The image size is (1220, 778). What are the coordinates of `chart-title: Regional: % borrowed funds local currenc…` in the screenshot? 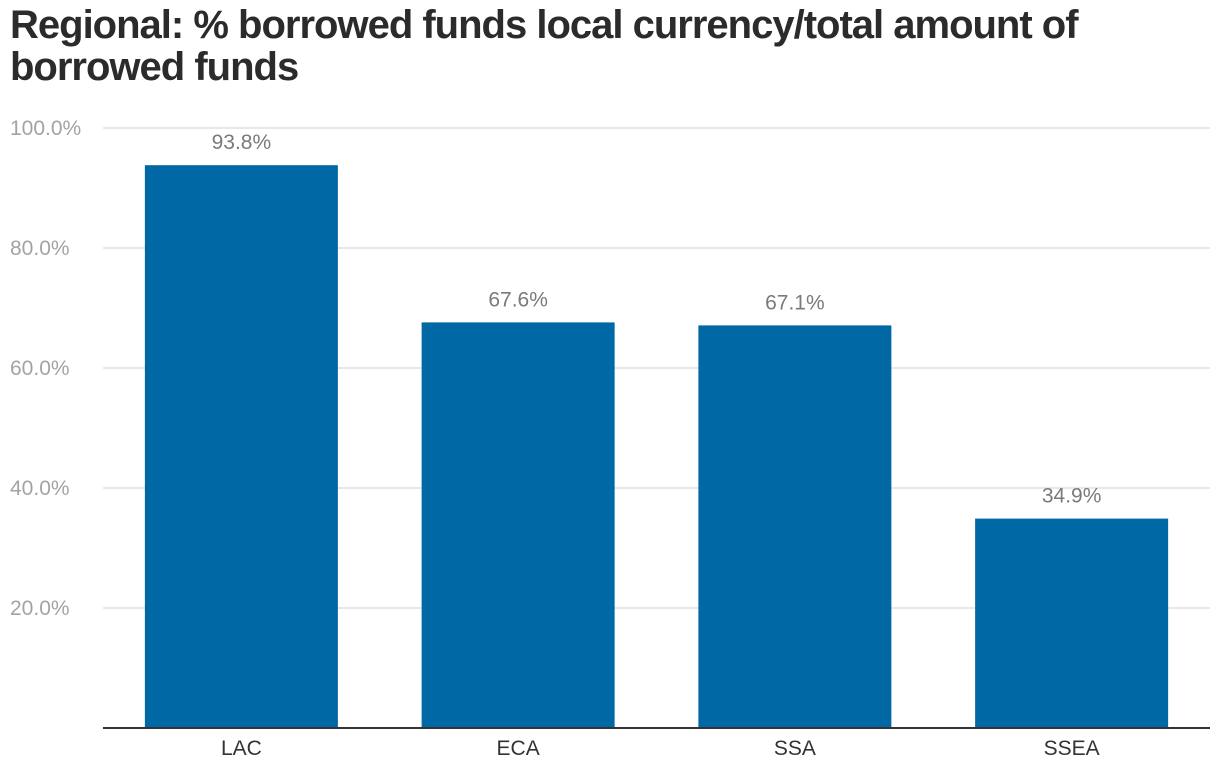 It's located at (544, 46).